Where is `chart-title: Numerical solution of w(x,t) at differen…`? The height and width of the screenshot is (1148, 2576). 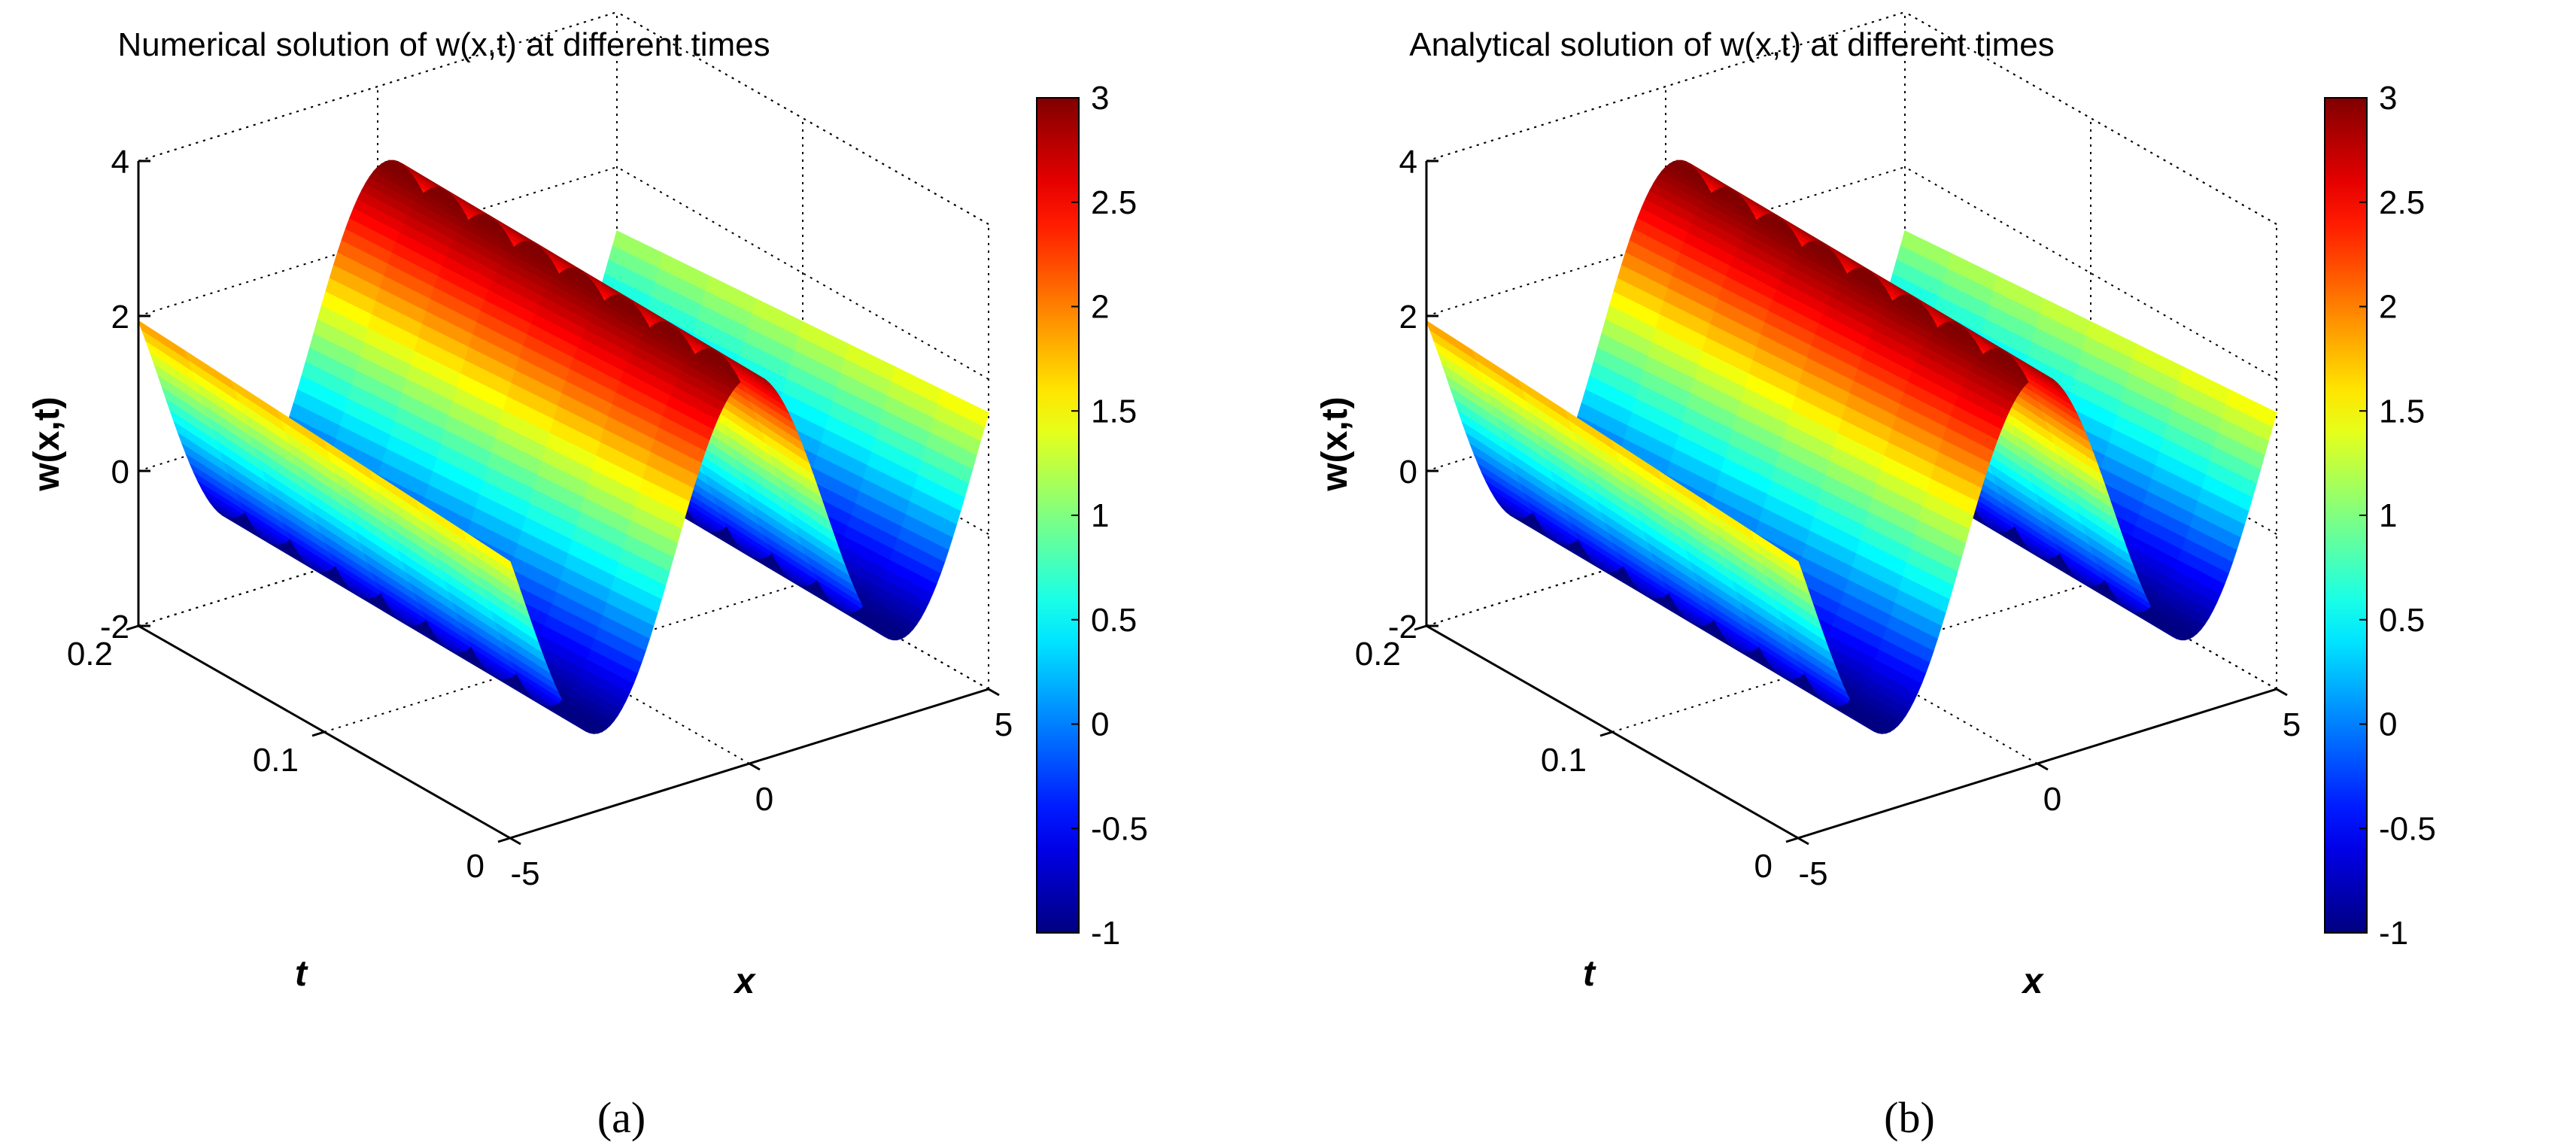
chart-title: Numerical solution of w(x,t) at differen… is located at coordinates (444, 45).